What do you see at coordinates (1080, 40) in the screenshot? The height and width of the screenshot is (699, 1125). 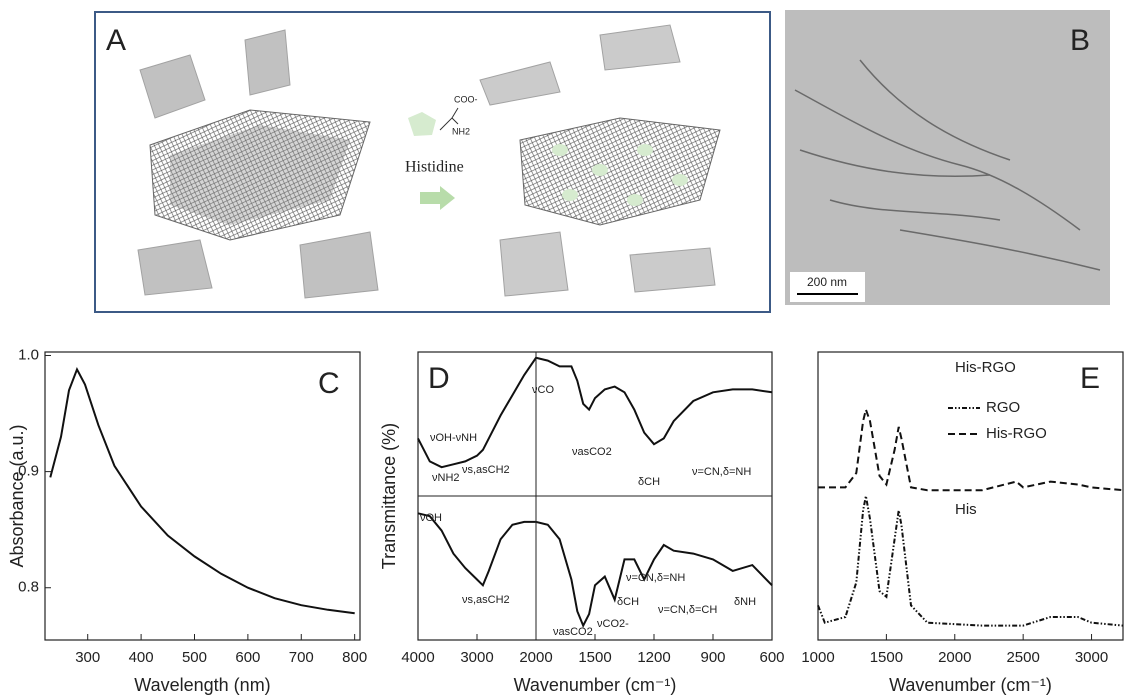 I see `panel-letter: B` at bounding box center [1080, 40].